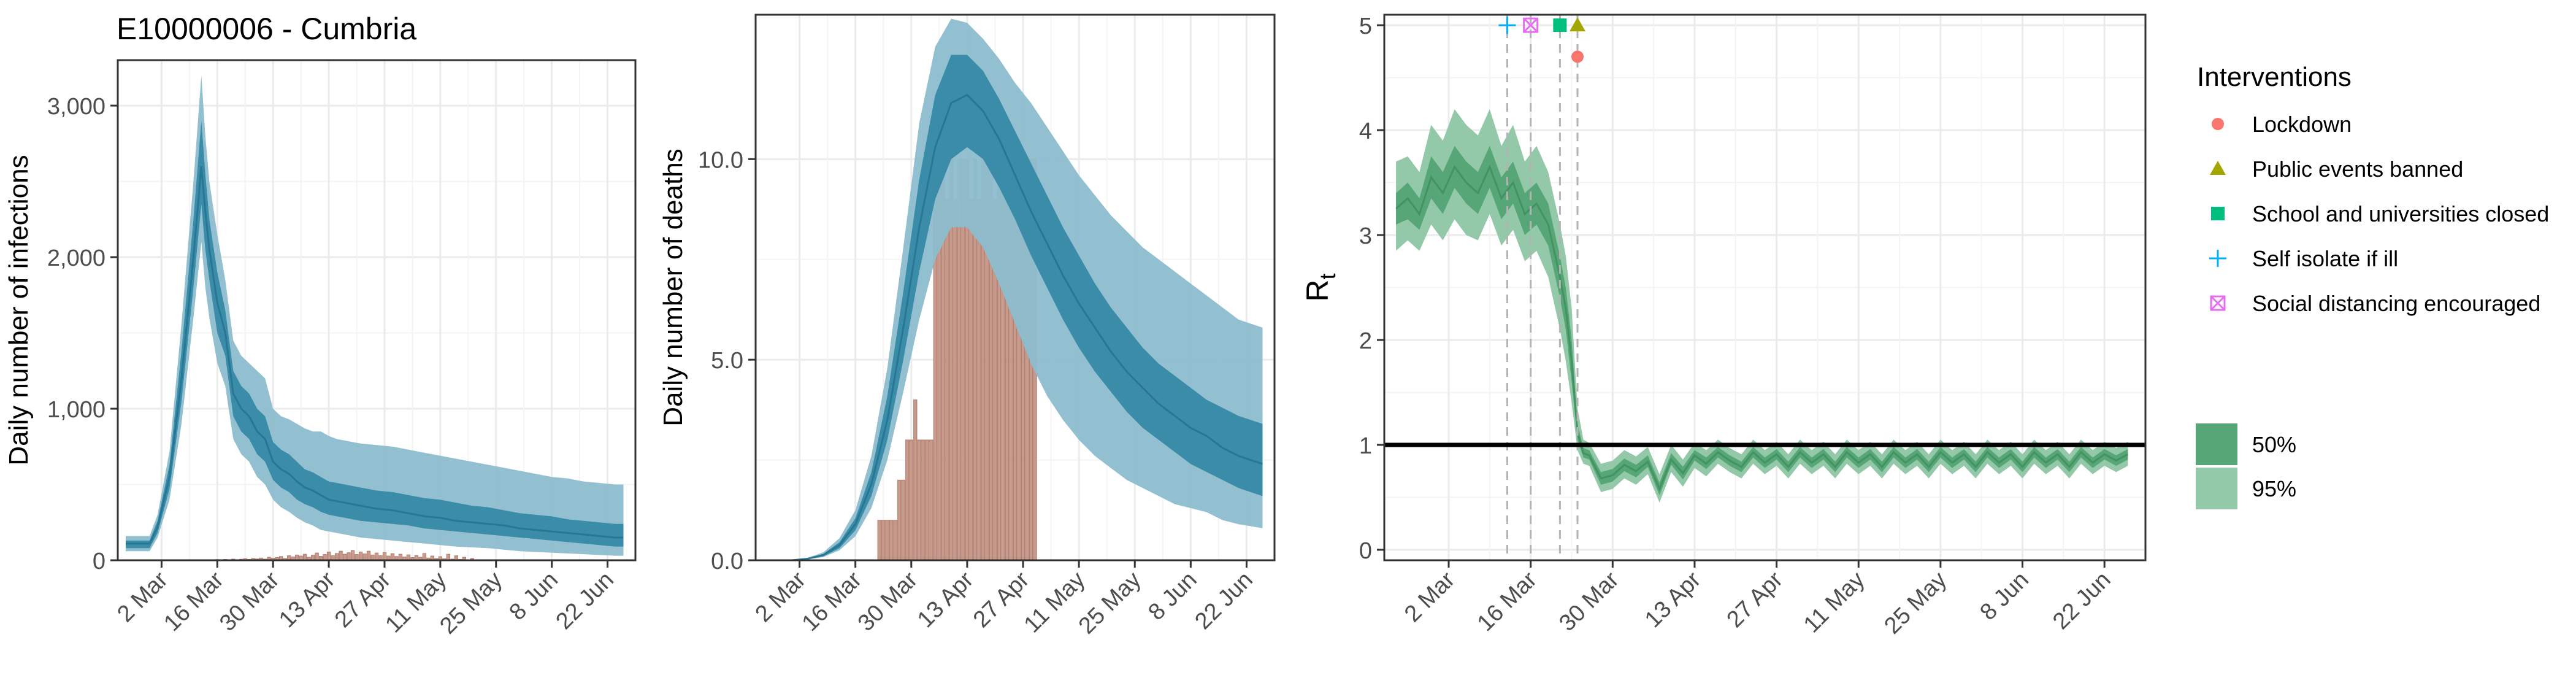 The width and height of the screenshot is (2576, 683). I want to click on legend-label-self_isolate: Self isolate if ill, so click(2325, 258).